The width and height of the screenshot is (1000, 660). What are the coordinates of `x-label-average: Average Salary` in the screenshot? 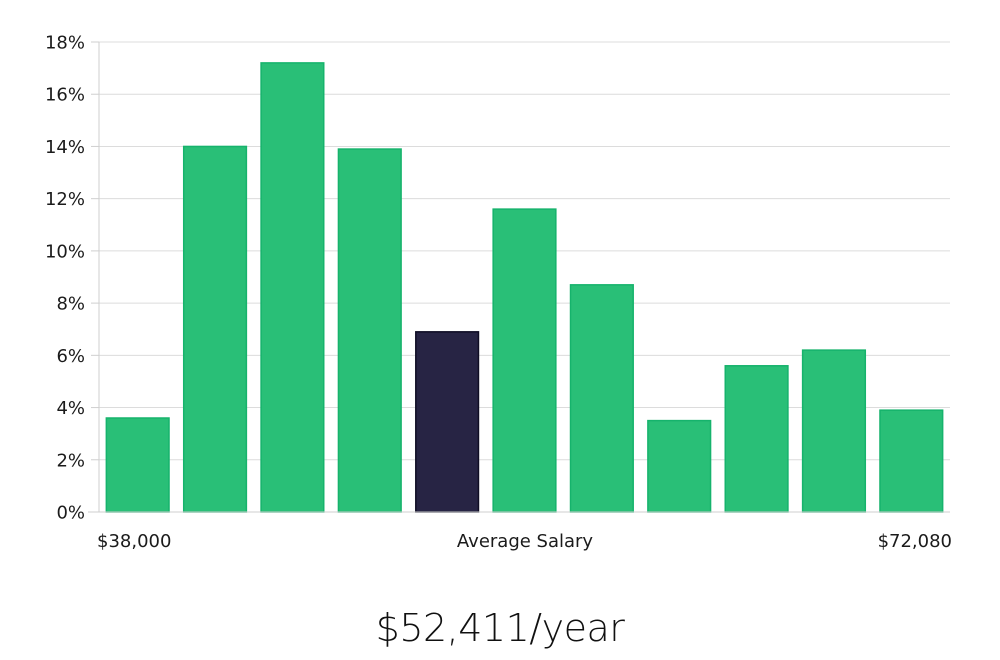 It's located at (525, 541).